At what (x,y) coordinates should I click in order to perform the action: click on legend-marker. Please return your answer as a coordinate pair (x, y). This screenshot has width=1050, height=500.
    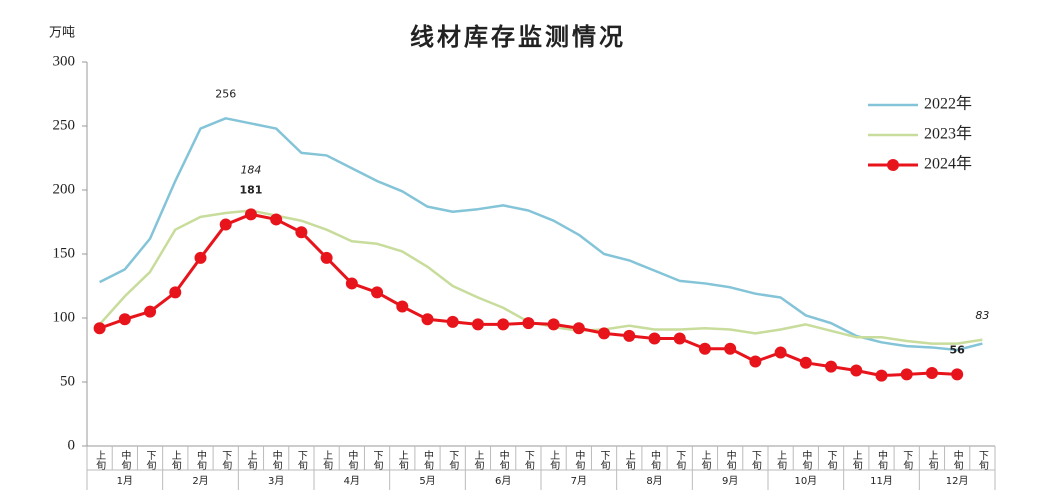
    Looking at the image, I should click on (893, 165).